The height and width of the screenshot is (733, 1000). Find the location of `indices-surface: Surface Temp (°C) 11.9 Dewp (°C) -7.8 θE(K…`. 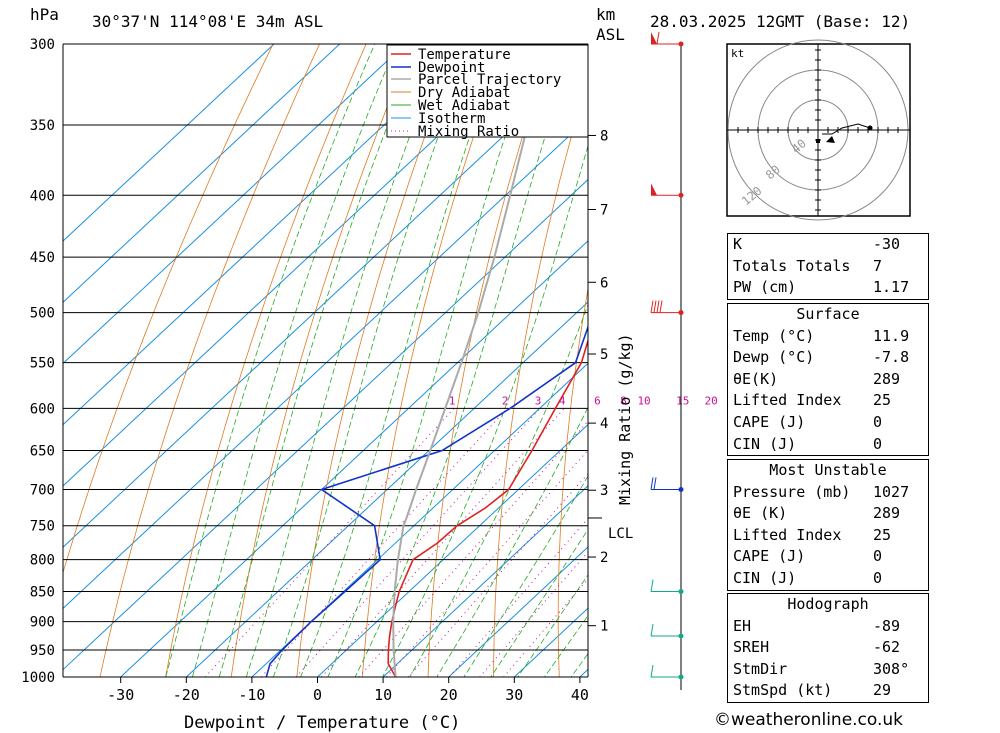

indices-surface: Surface Temp (°C) 11.9 Dewp (°C) -7.8 θE(K… is located at coordinates (828, 380).